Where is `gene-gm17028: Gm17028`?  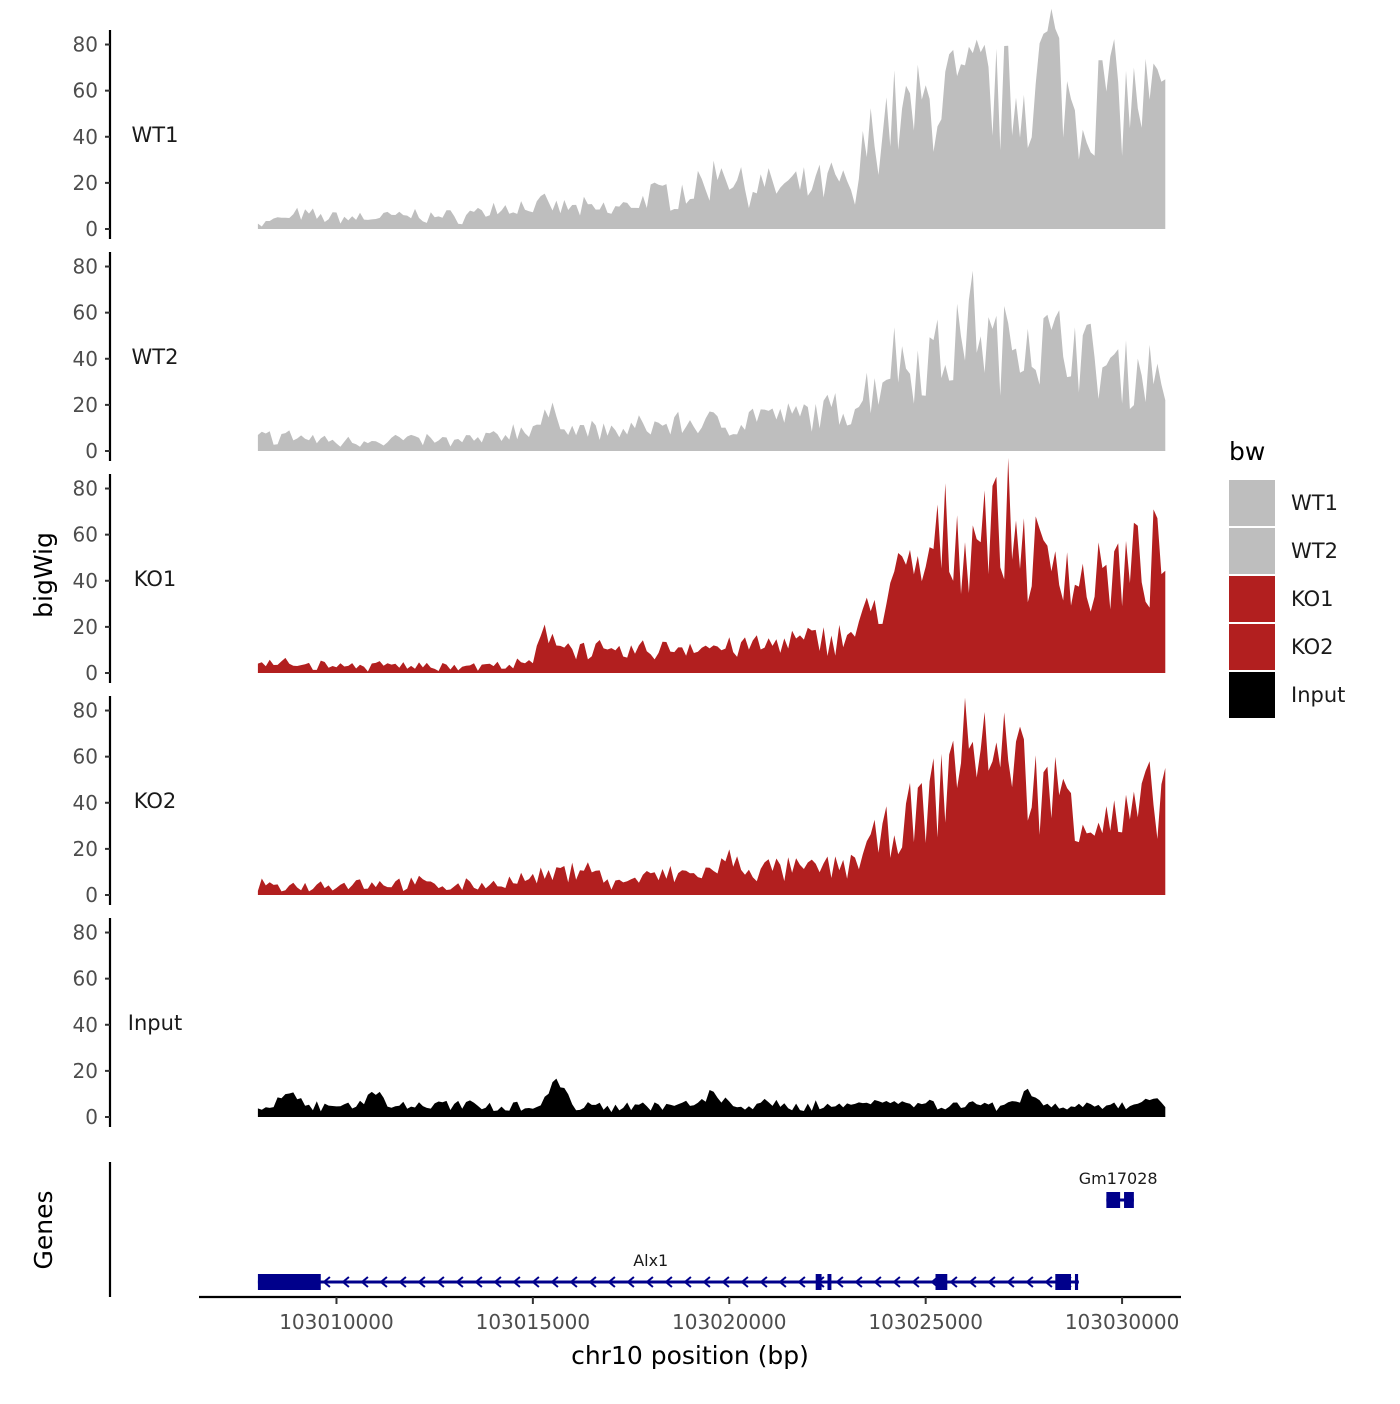 gene-gm17028: Gm17028 is located at coordinates (1118, 1188).